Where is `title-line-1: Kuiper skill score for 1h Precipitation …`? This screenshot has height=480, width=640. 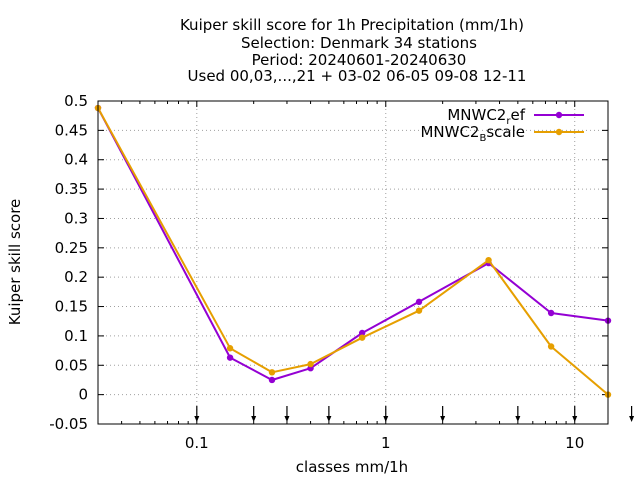 title-line-1: Kuiper skill score for 1h Precipitation … is located at coordinates (352, 25).